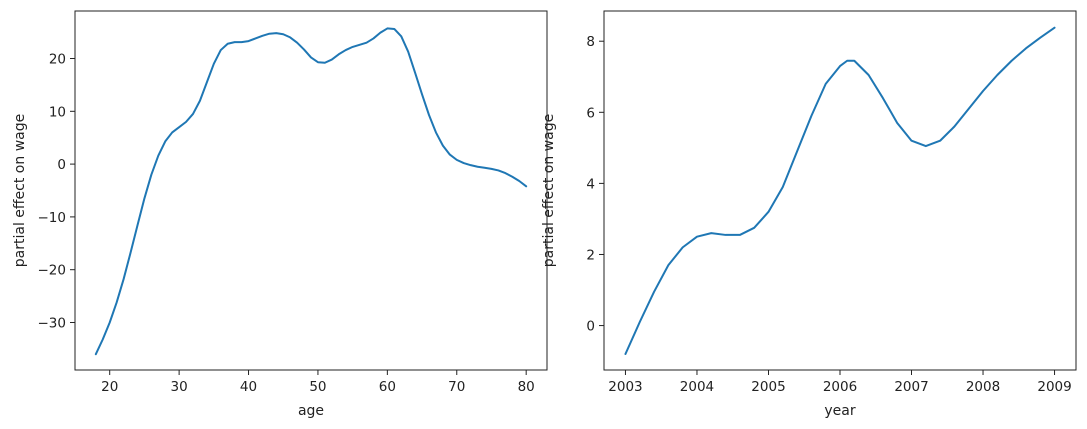 The width and height of the screenshot is (1087, 429). I want to click on year-y-tick-label: 4, so click(590, 184).